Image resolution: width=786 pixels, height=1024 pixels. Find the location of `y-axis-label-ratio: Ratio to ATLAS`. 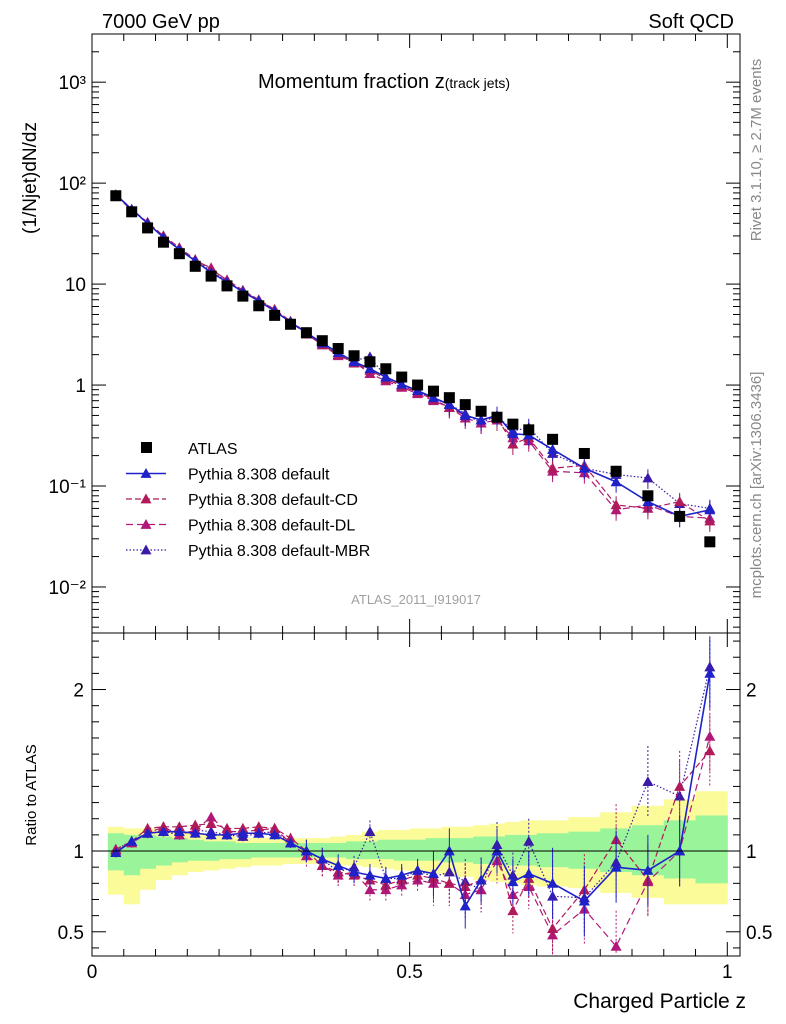

y-axis-label-ratio: Ratio to ATLAS is located at coordinates (31, 794).